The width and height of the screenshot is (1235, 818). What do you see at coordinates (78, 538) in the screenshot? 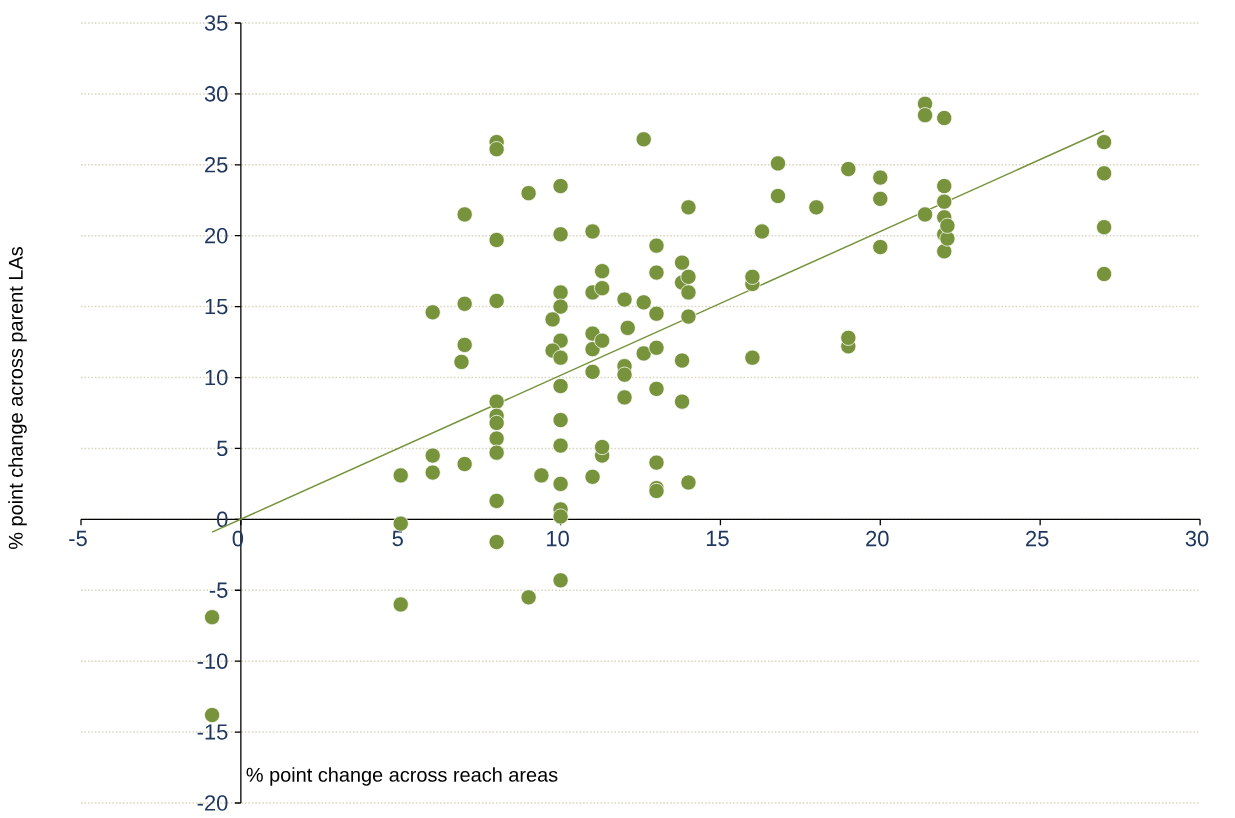
I see `x-tick-label: -5` at bounding box center [78, 538].